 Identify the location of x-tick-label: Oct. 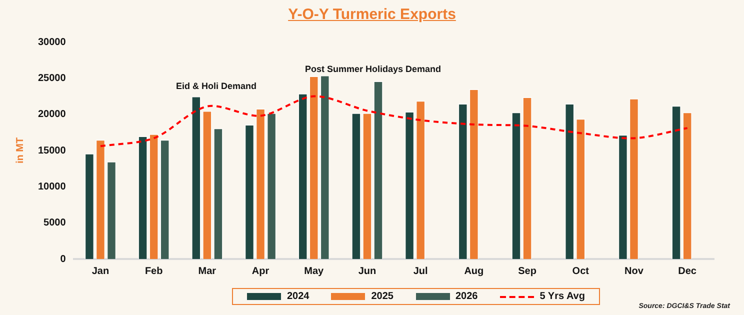
(581, 271).